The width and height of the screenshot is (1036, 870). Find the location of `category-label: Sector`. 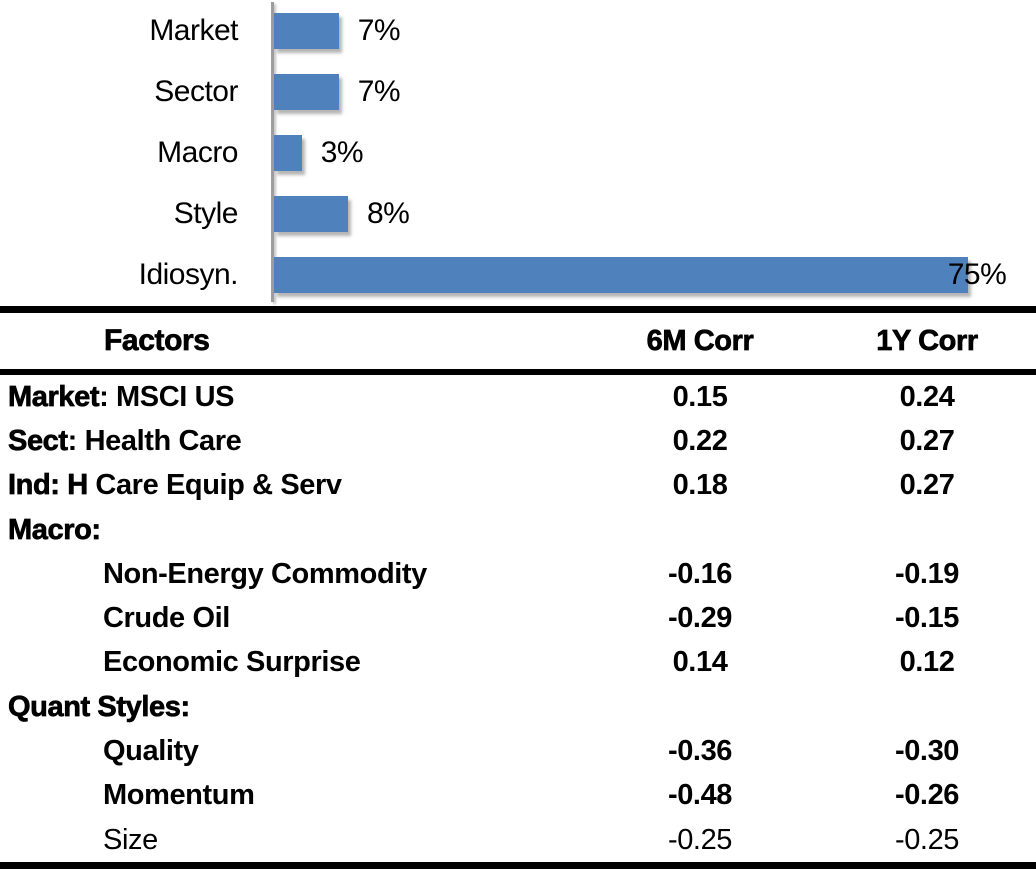

category-label: Sector is located at coordinates (196, 91).